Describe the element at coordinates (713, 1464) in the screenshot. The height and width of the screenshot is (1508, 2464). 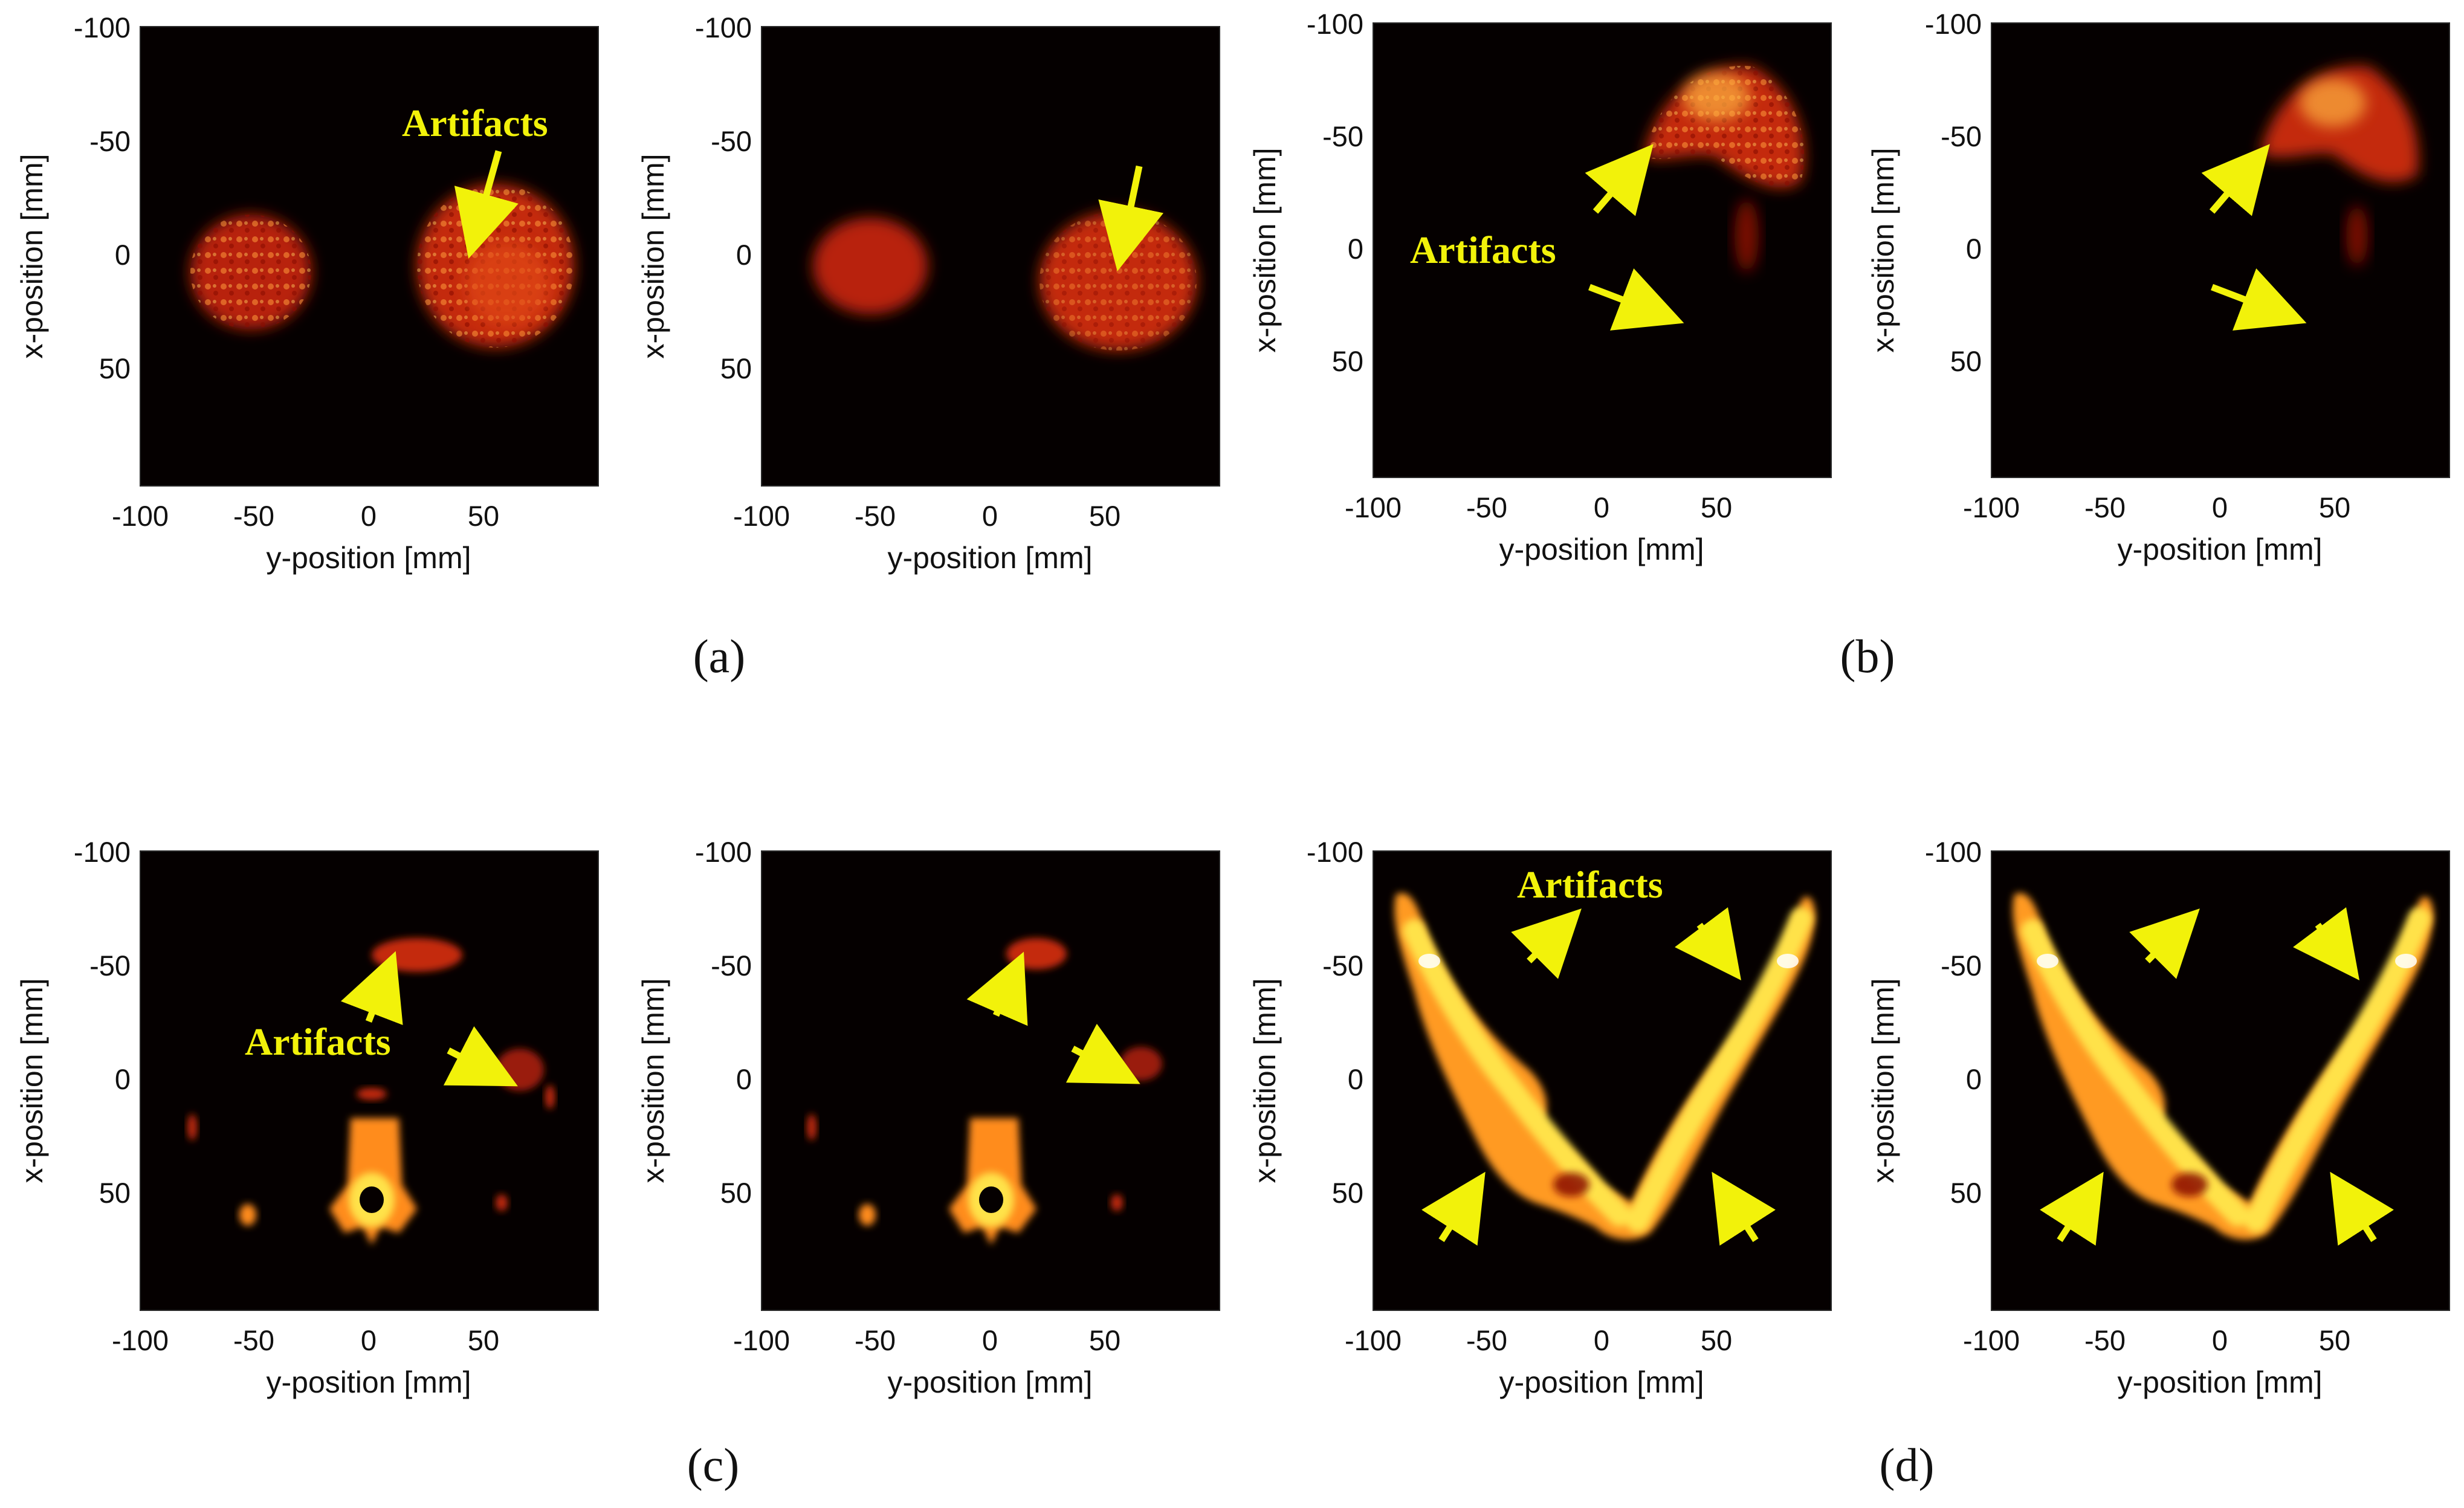
I see `caption-c: (c)` at that location.